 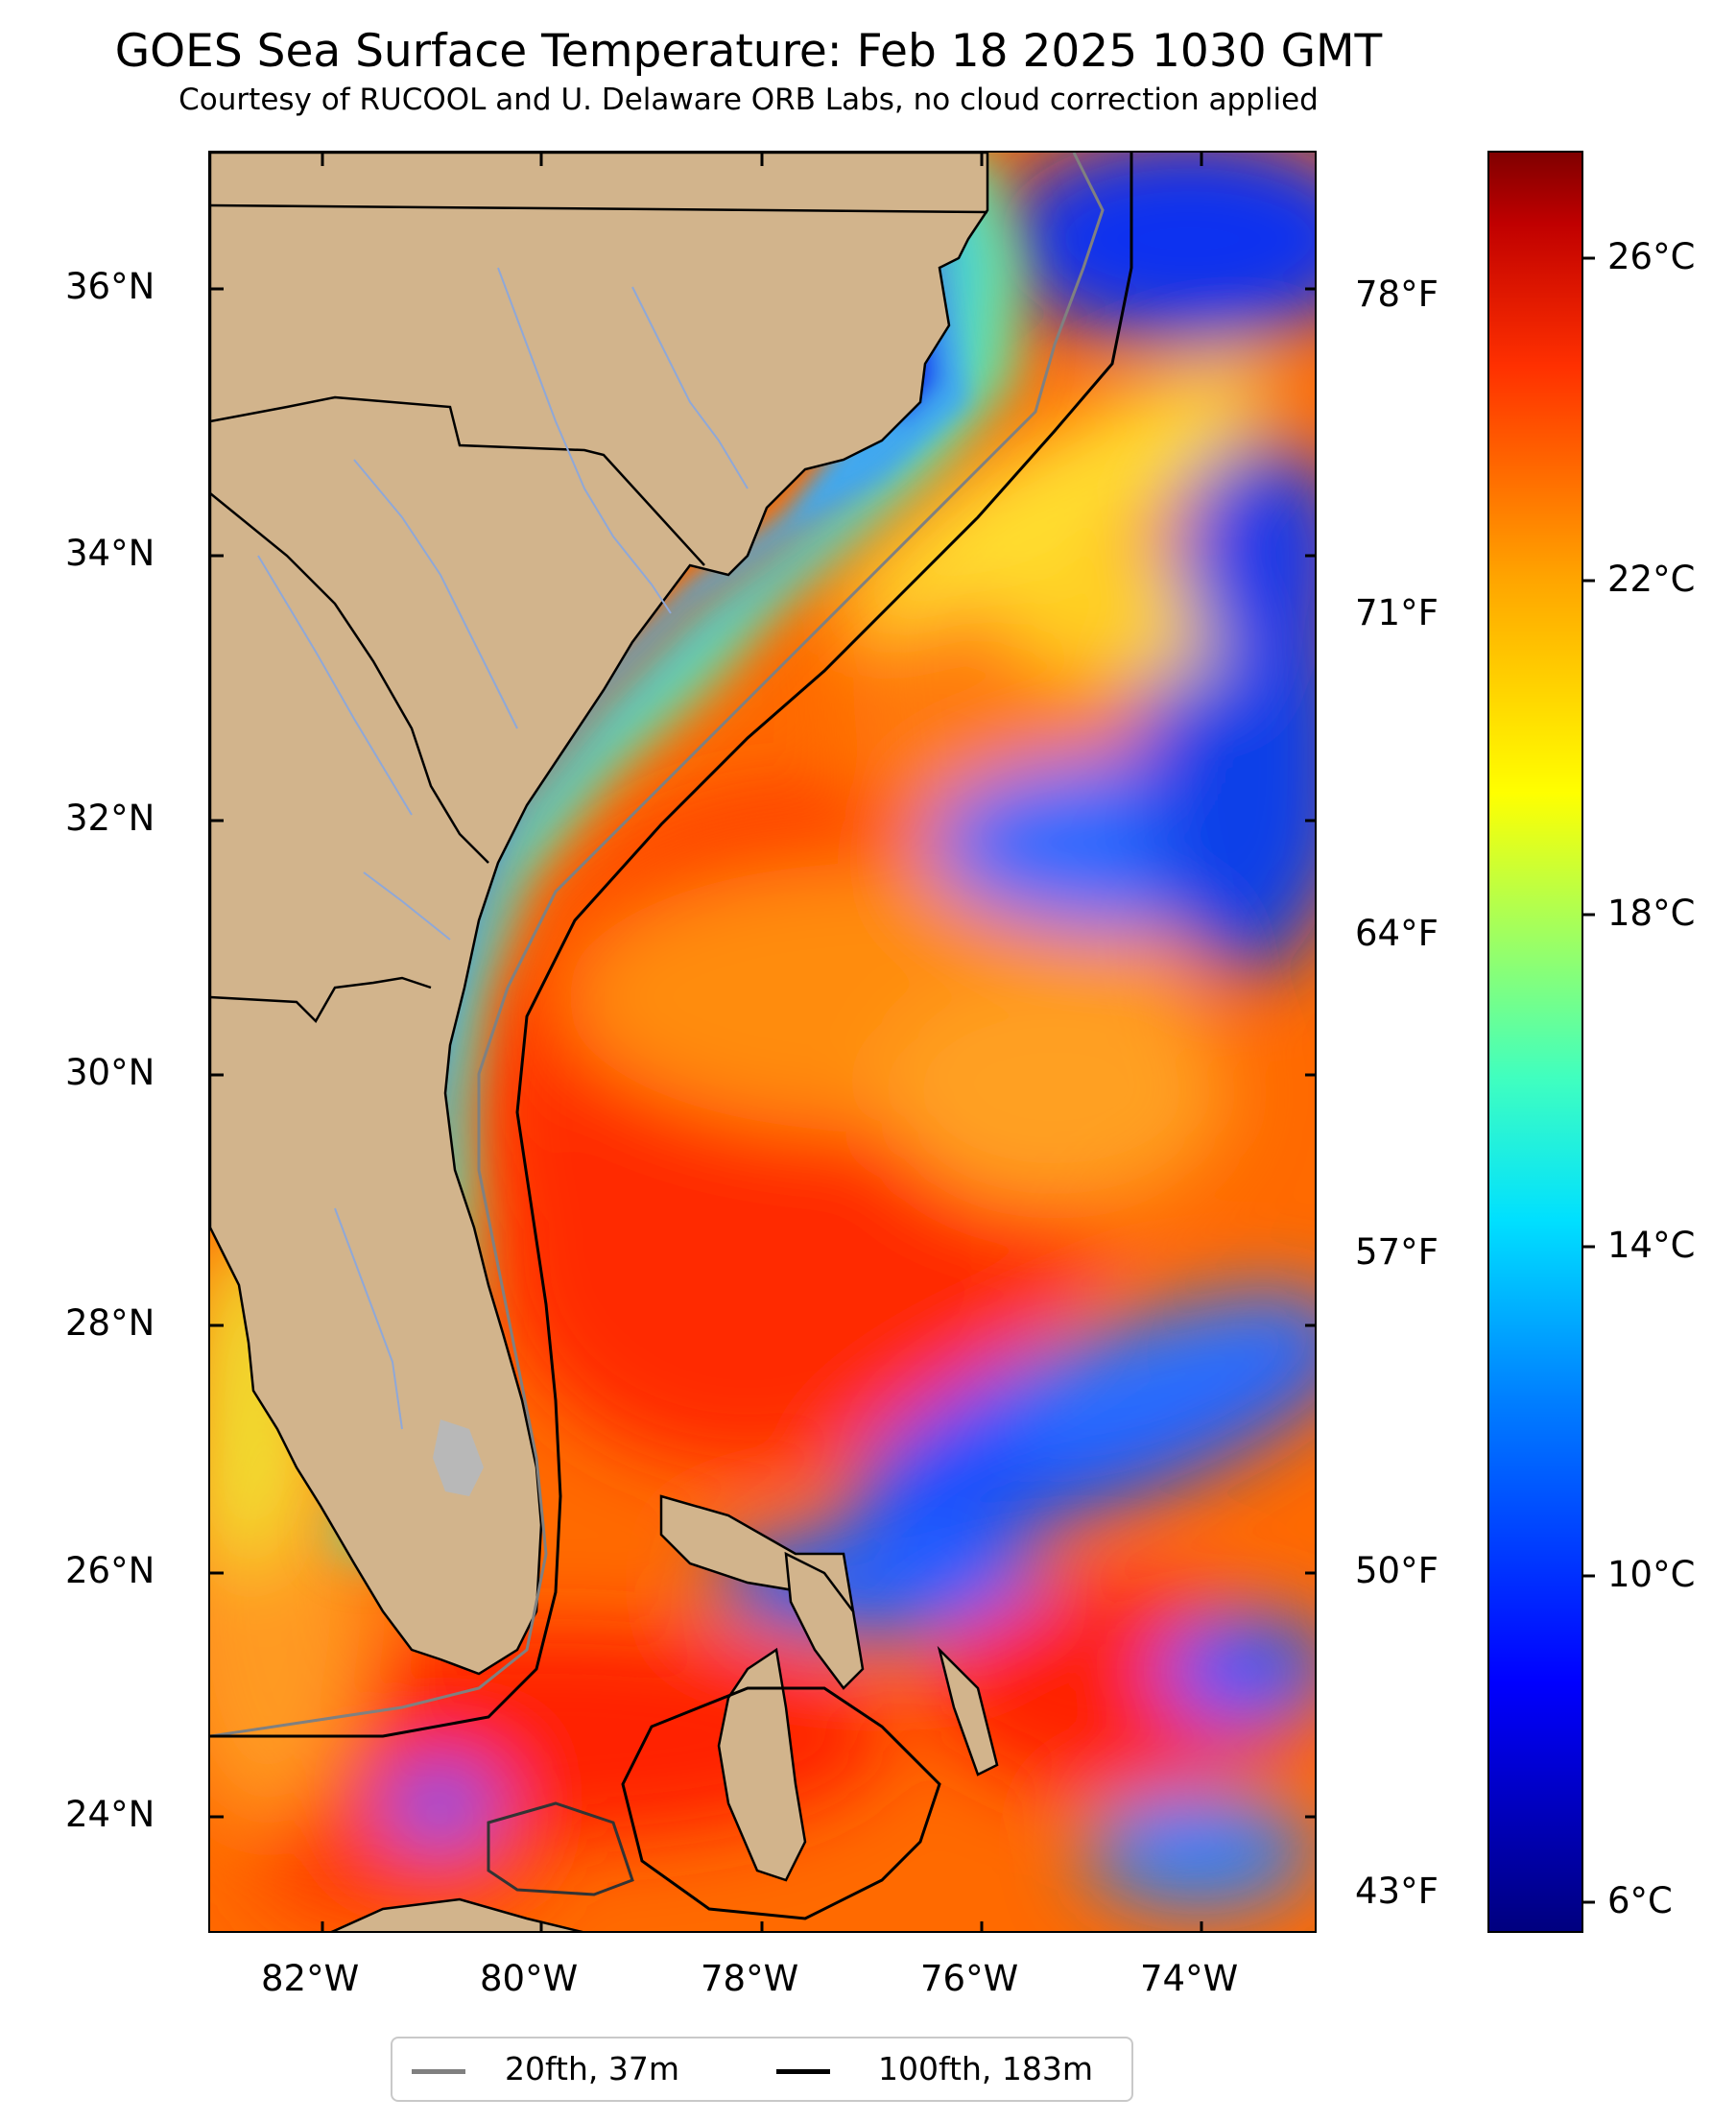 What do you see at coordinates (969, 1978) in the screenshot?
I see `lon-label-76w: 76°W` at bounding box center [969, 1978].